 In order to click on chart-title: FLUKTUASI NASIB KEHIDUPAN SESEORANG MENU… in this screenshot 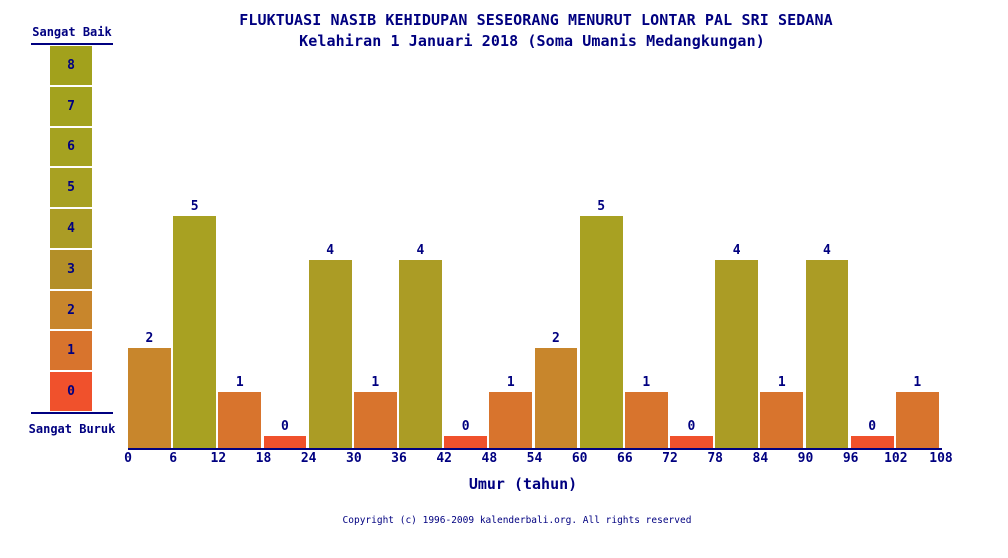, I will do `click(536, 20)`.